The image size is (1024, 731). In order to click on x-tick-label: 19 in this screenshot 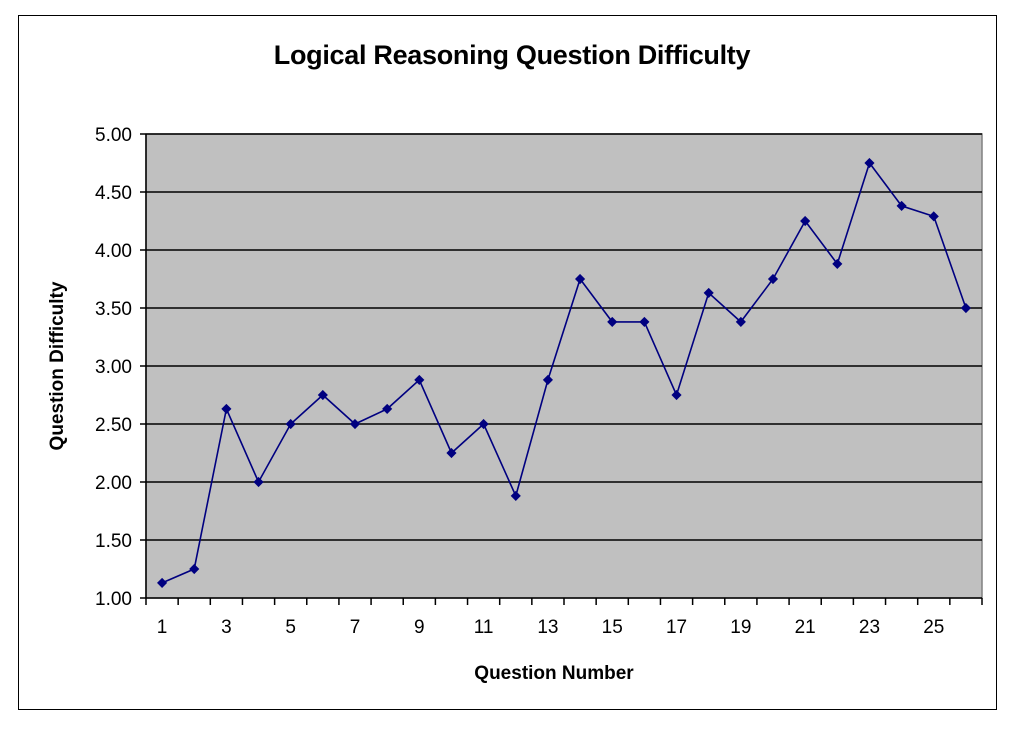, I will do `click(740, 627)`.